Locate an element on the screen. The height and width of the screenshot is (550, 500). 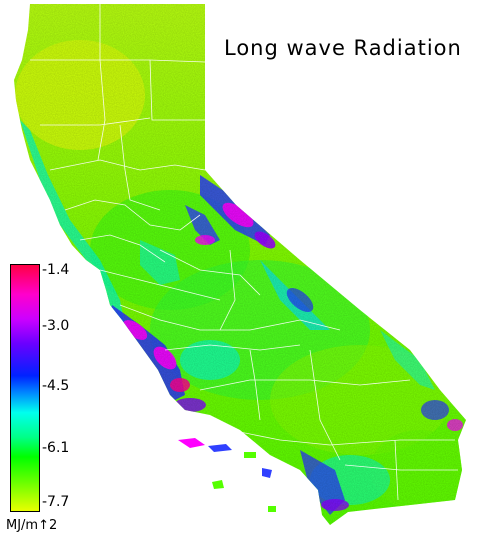
legend-unit: MJ/m↑2 is located at coordinates (32, 525).